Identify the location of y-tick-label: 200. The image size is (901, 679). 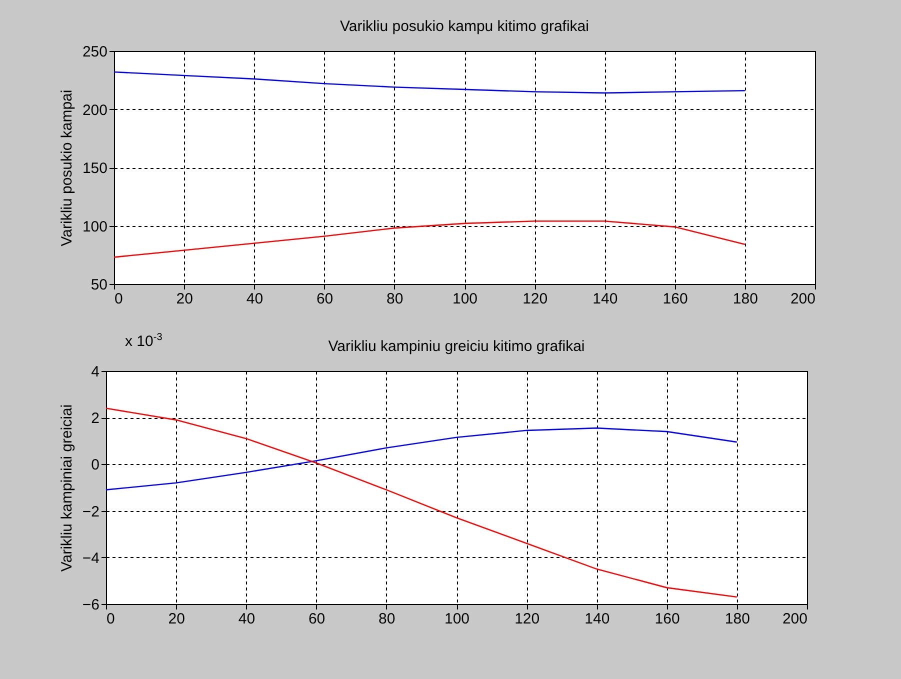
(95, 110).